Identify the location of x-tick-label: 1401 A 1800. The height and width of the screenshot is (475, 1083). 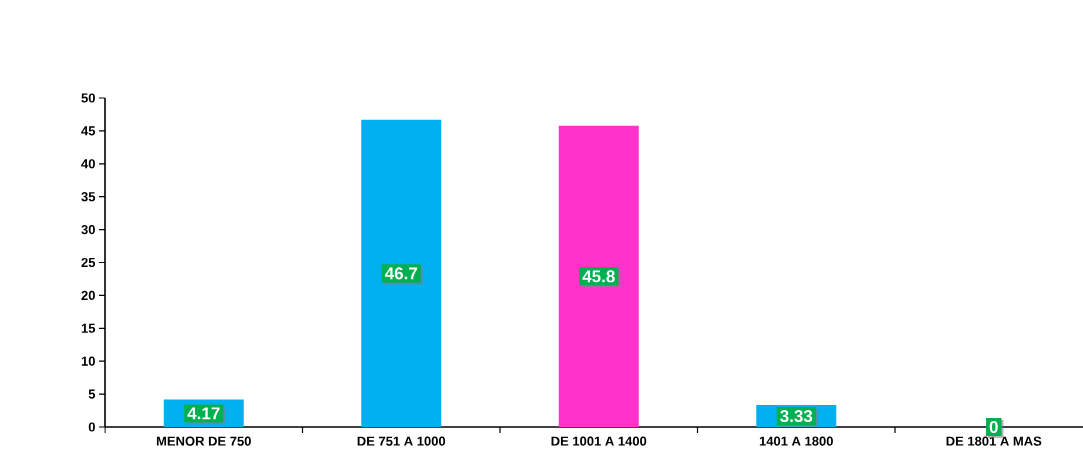
(796, 441).